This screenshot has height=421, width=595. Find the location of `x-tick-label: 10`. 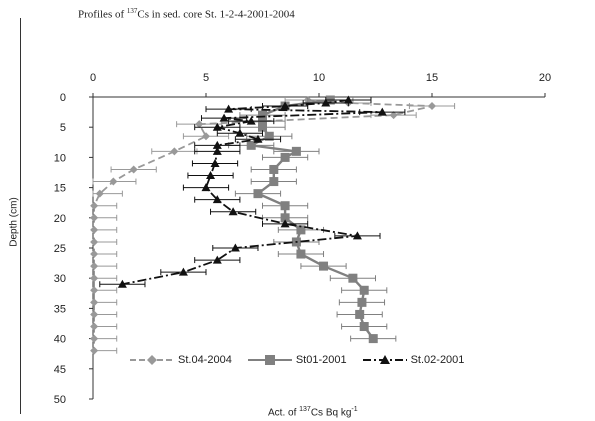

x-tick-label: 10 is located at coordinates (319, 78).